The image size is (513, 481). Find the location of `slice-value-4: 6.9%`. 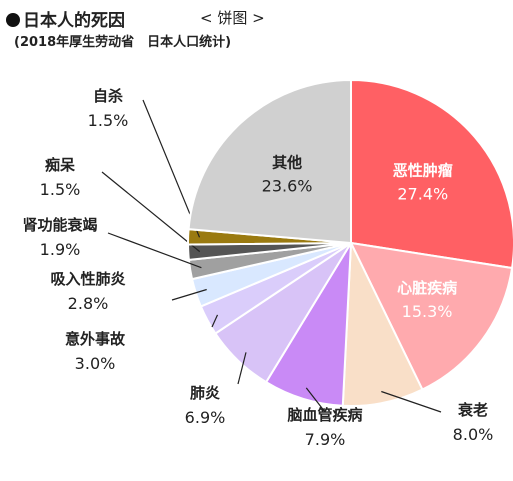

slice-value-4: 6.9% is located at coordinates (205, 417).